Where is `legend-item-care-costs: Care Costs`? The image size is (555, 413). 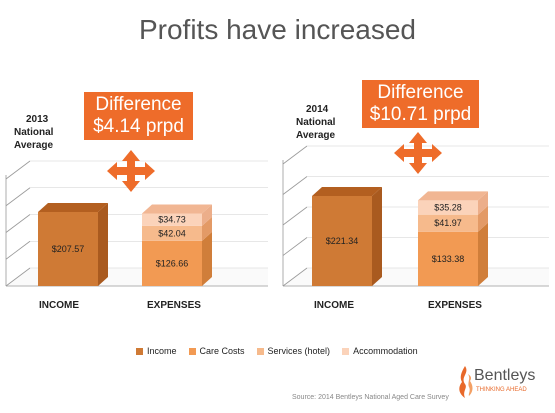
legend-item-care-costs: Care Costs is located at coordinates (216, 351).